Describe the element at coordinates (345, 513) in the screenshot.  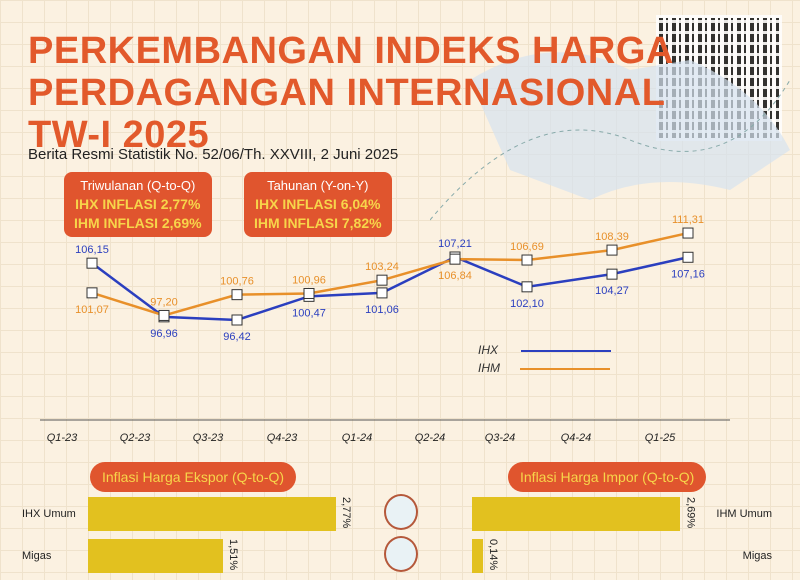
I see `export-bar-value: 2,77%` at that location.